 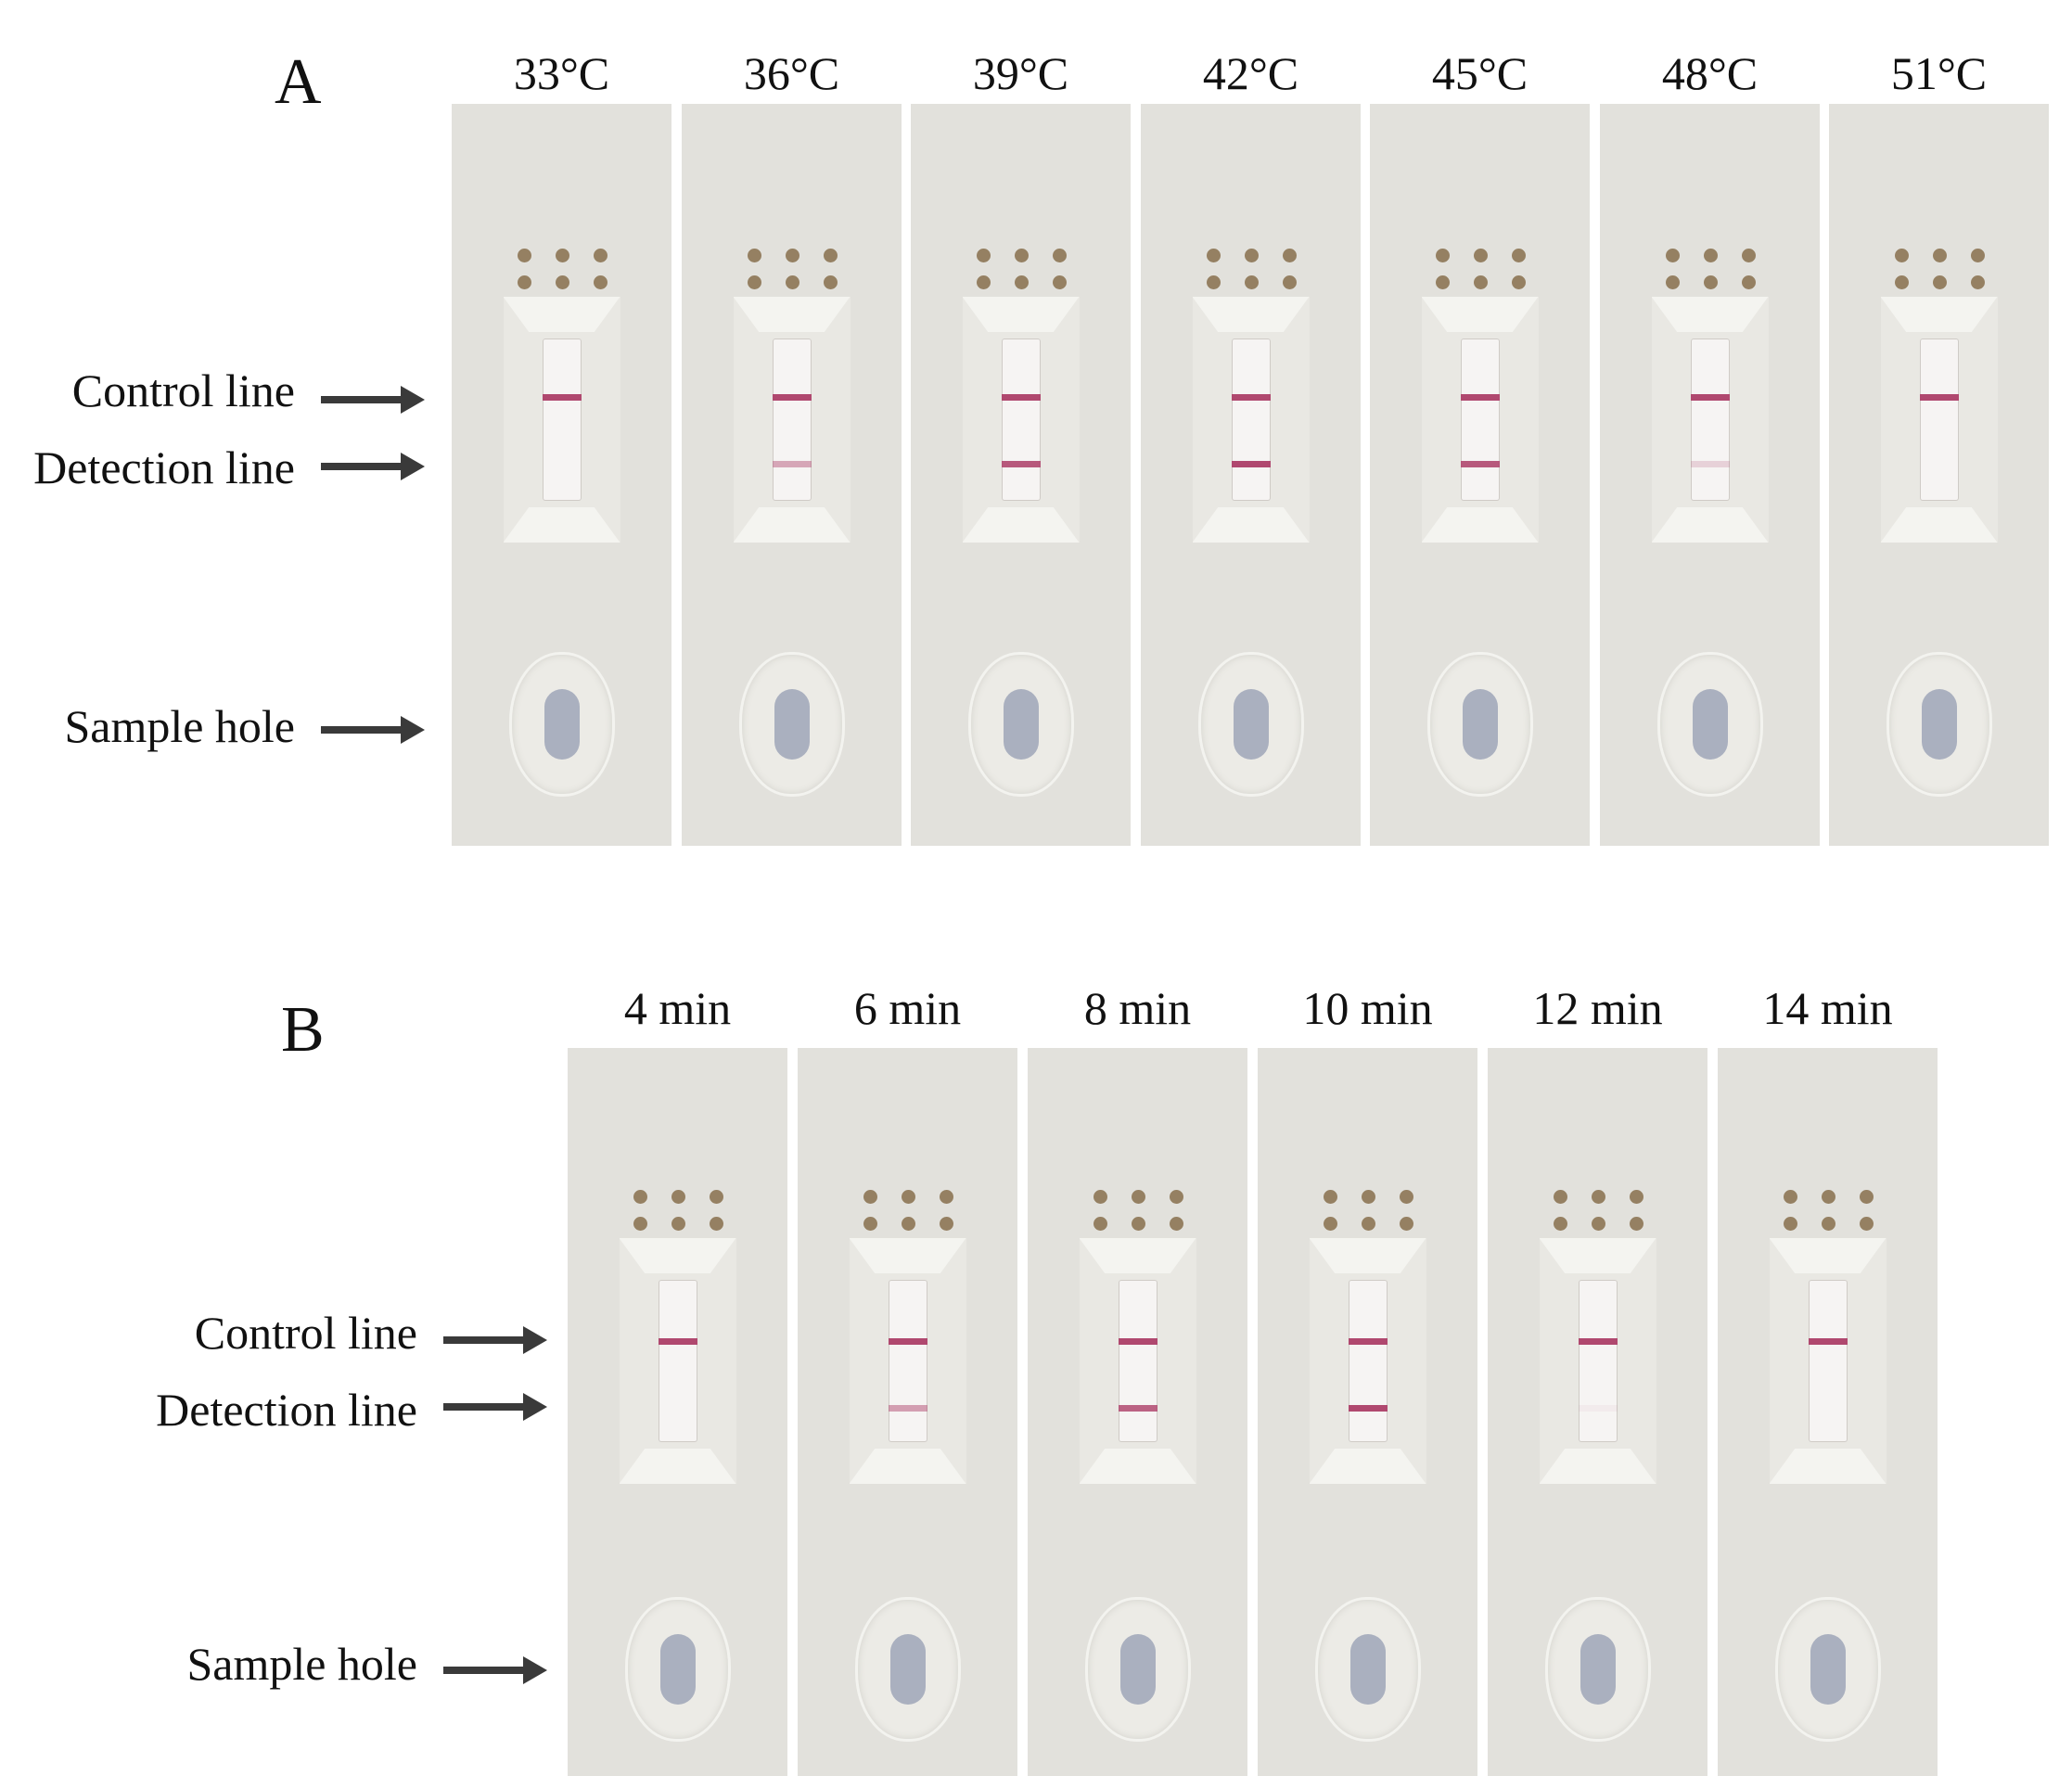 I want to click on strip-condition-label: 8 min, so click(x=1137, y=1008).